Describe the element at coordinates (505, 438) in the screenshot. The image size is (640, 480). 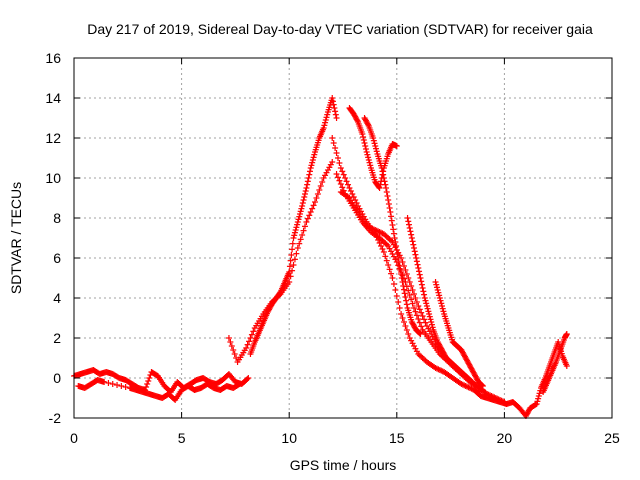
I see `x-tick-label: 20` at that location.